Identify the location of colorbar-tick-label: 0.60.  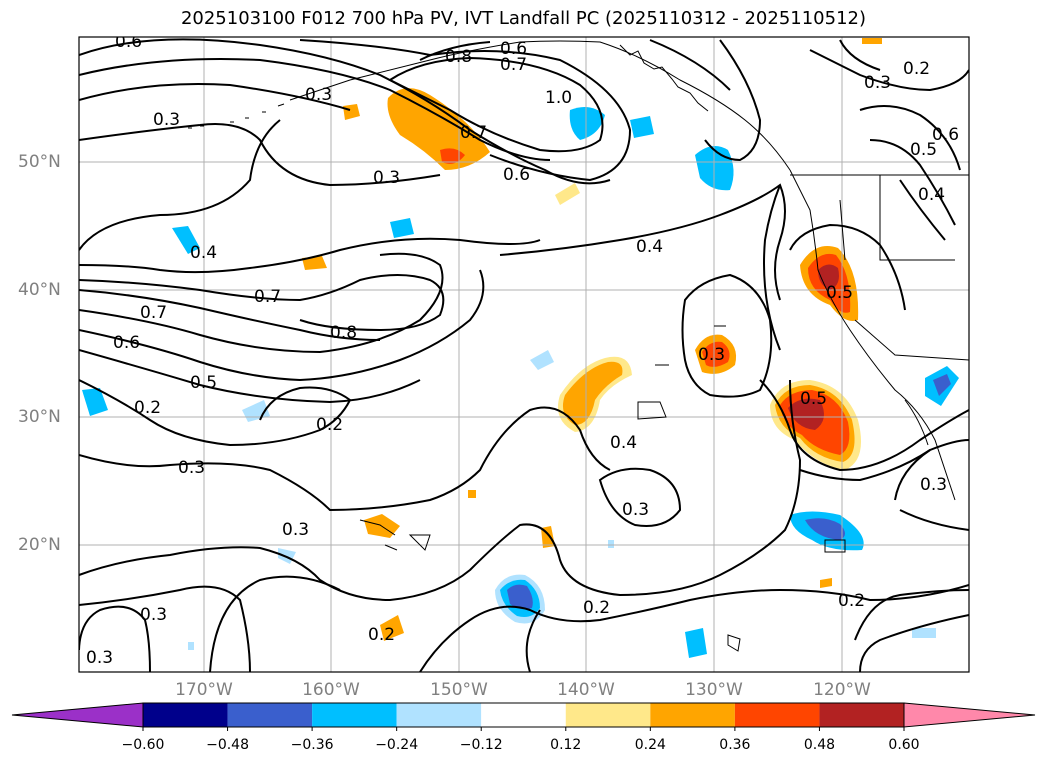
(904, 745).